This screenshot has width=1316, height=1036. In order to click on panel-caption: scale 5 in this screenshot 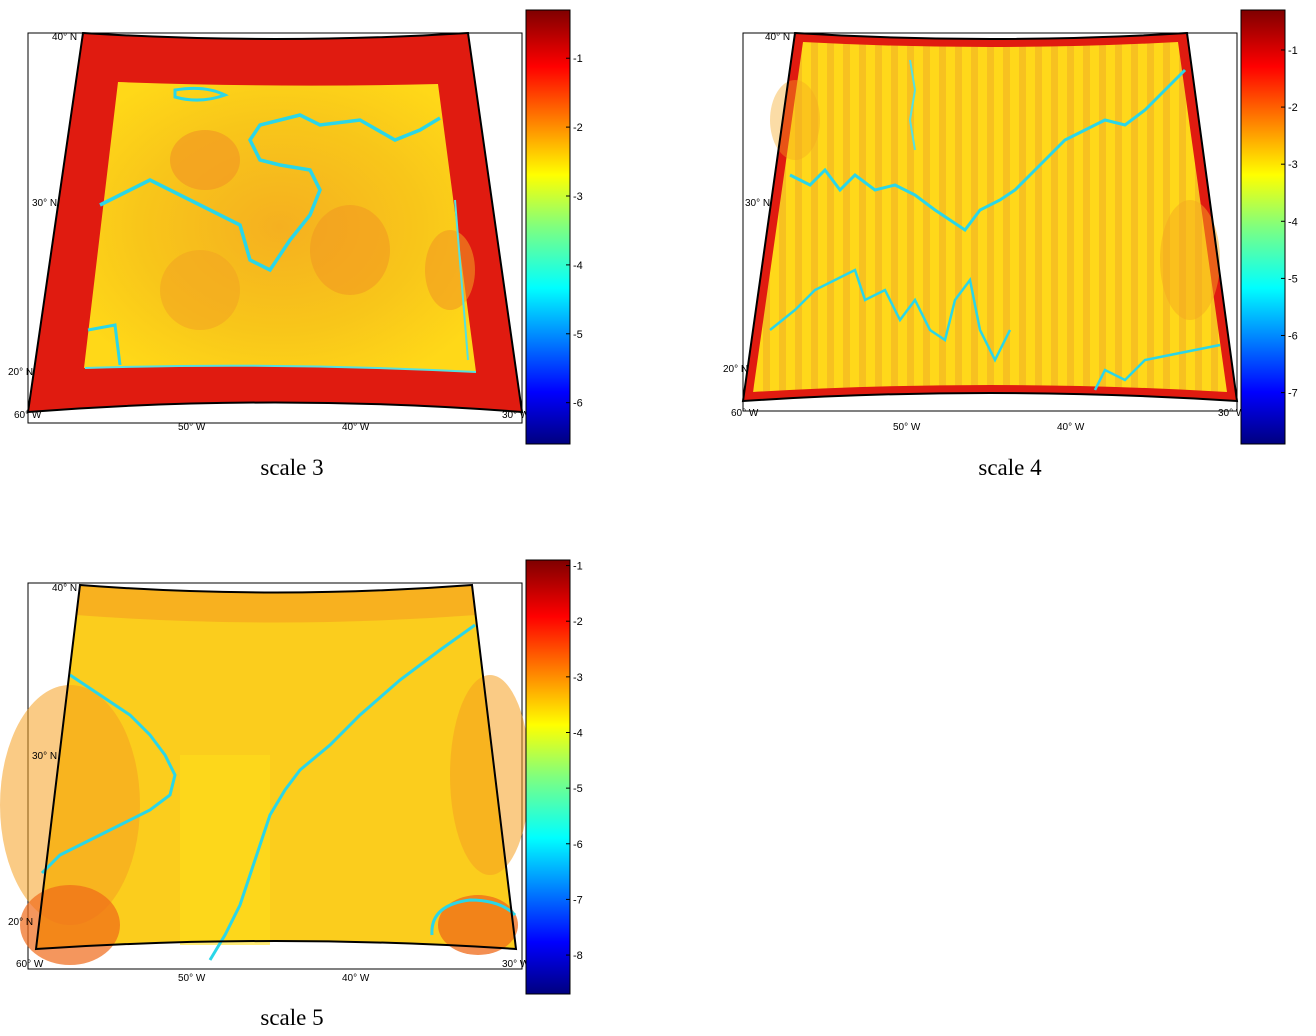, I will do `click(292, 1017)`.